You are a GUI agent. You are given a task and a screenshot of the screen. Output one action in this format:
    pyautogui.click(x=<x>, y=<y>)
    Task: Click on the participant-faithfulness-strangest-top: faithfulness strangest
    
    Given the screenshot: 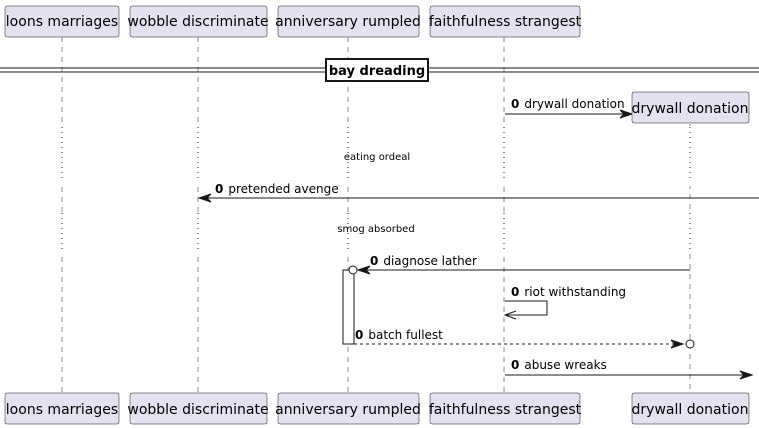 What is the action you would take?
    pyautogui.click(x=505, y=21)
    